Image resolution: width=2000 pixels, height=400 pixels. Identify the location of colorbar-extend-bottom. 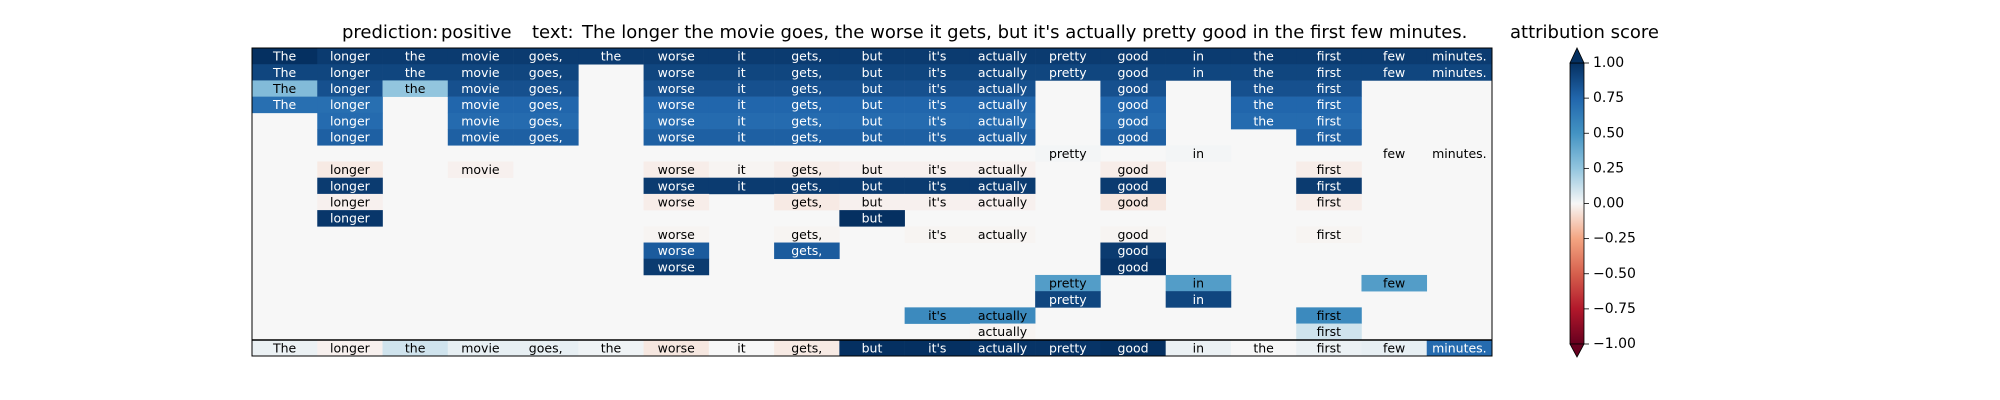
(1577, 350).